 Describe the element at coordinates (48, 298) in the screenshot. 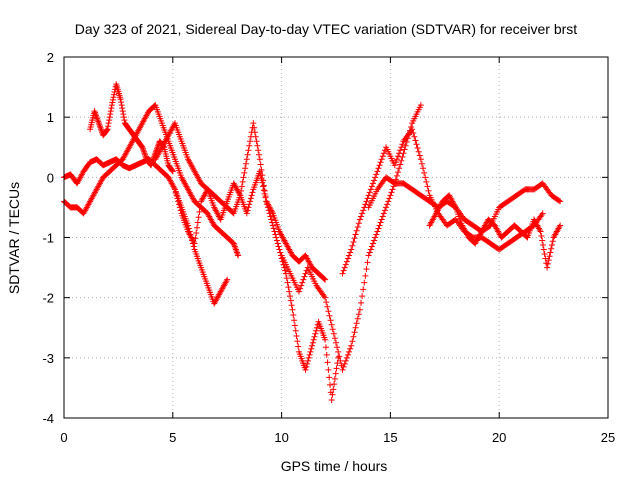

I see `y-tick-label: -2` at that location.